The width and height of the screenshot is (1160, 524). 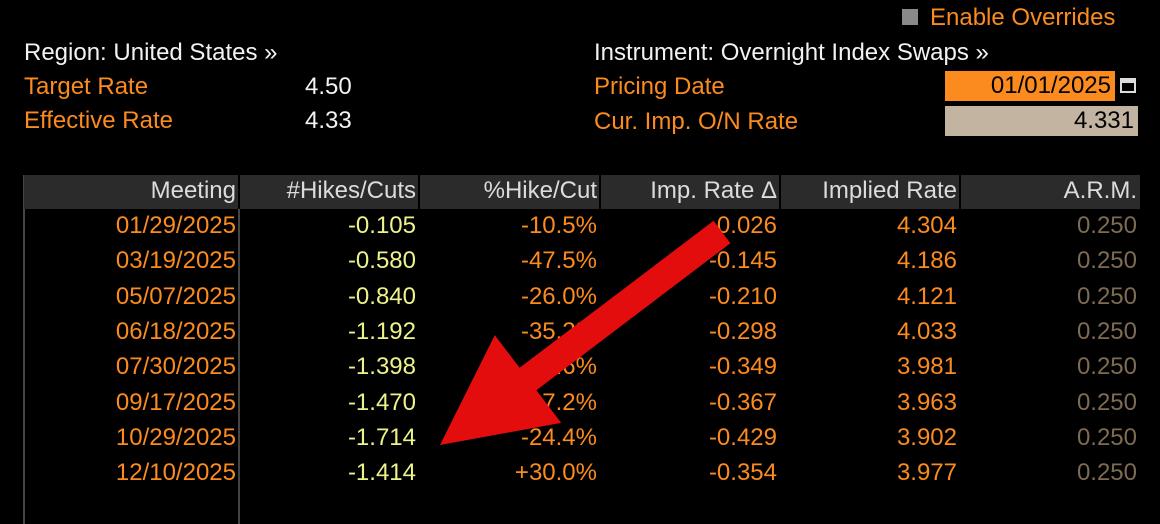 What do you see at coordinates (328, 86) in the screenshot?
I see `field-value: 4.50` at bounding box center [328, 86].